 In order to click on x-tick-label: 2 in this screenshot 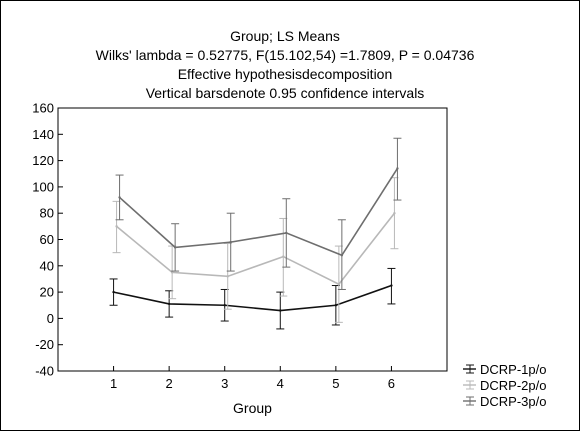, I will do `click(169, 383)`.